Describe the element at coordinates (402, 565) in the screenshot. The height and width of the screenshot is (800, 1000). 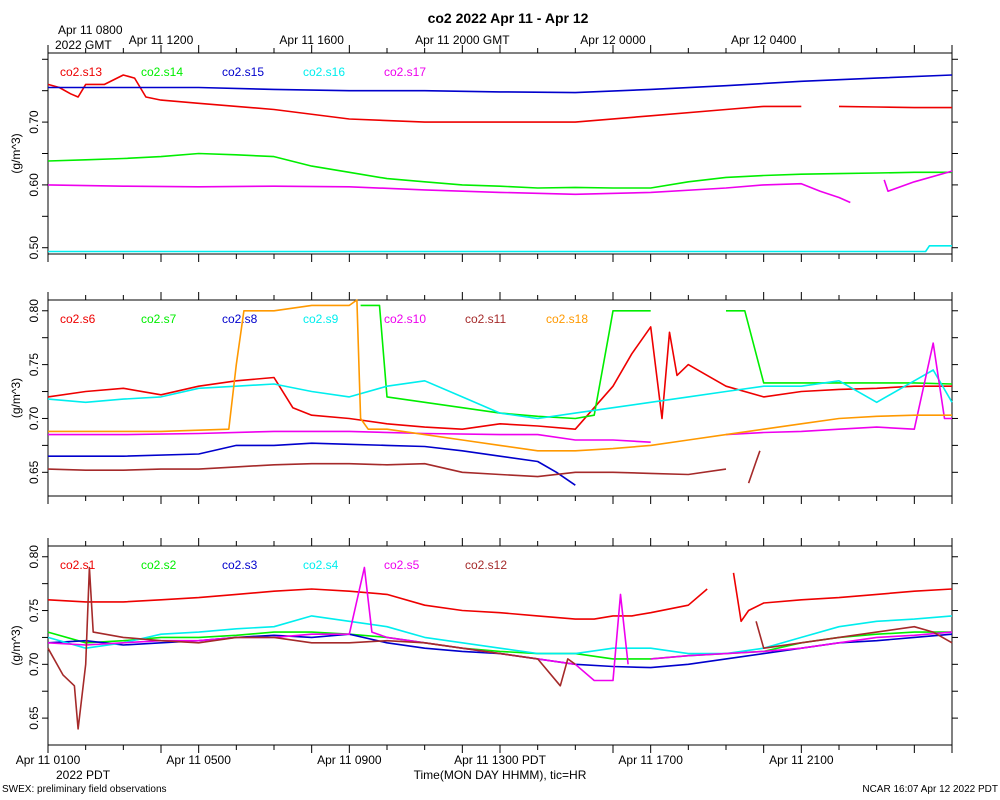
I see `legend-co2-s5: co2.s5` at that location.